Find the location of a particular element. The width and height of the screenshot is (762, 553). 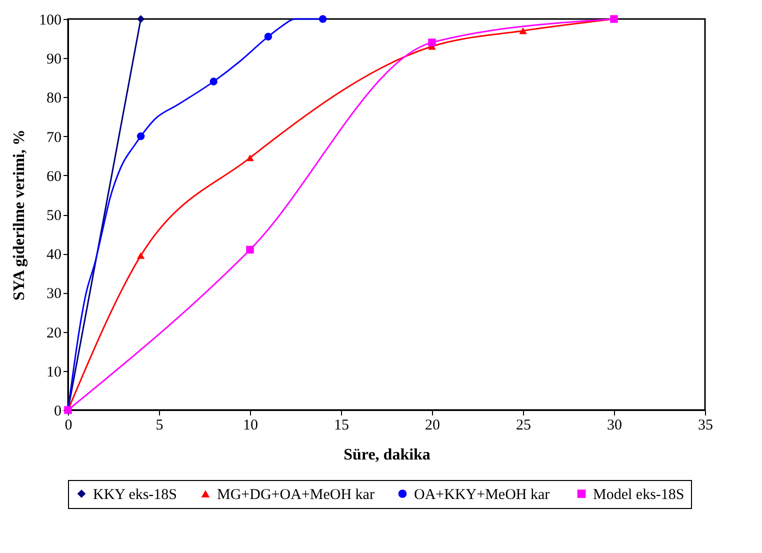

x-tick-label: 25 is located at coordinates (523, 426).